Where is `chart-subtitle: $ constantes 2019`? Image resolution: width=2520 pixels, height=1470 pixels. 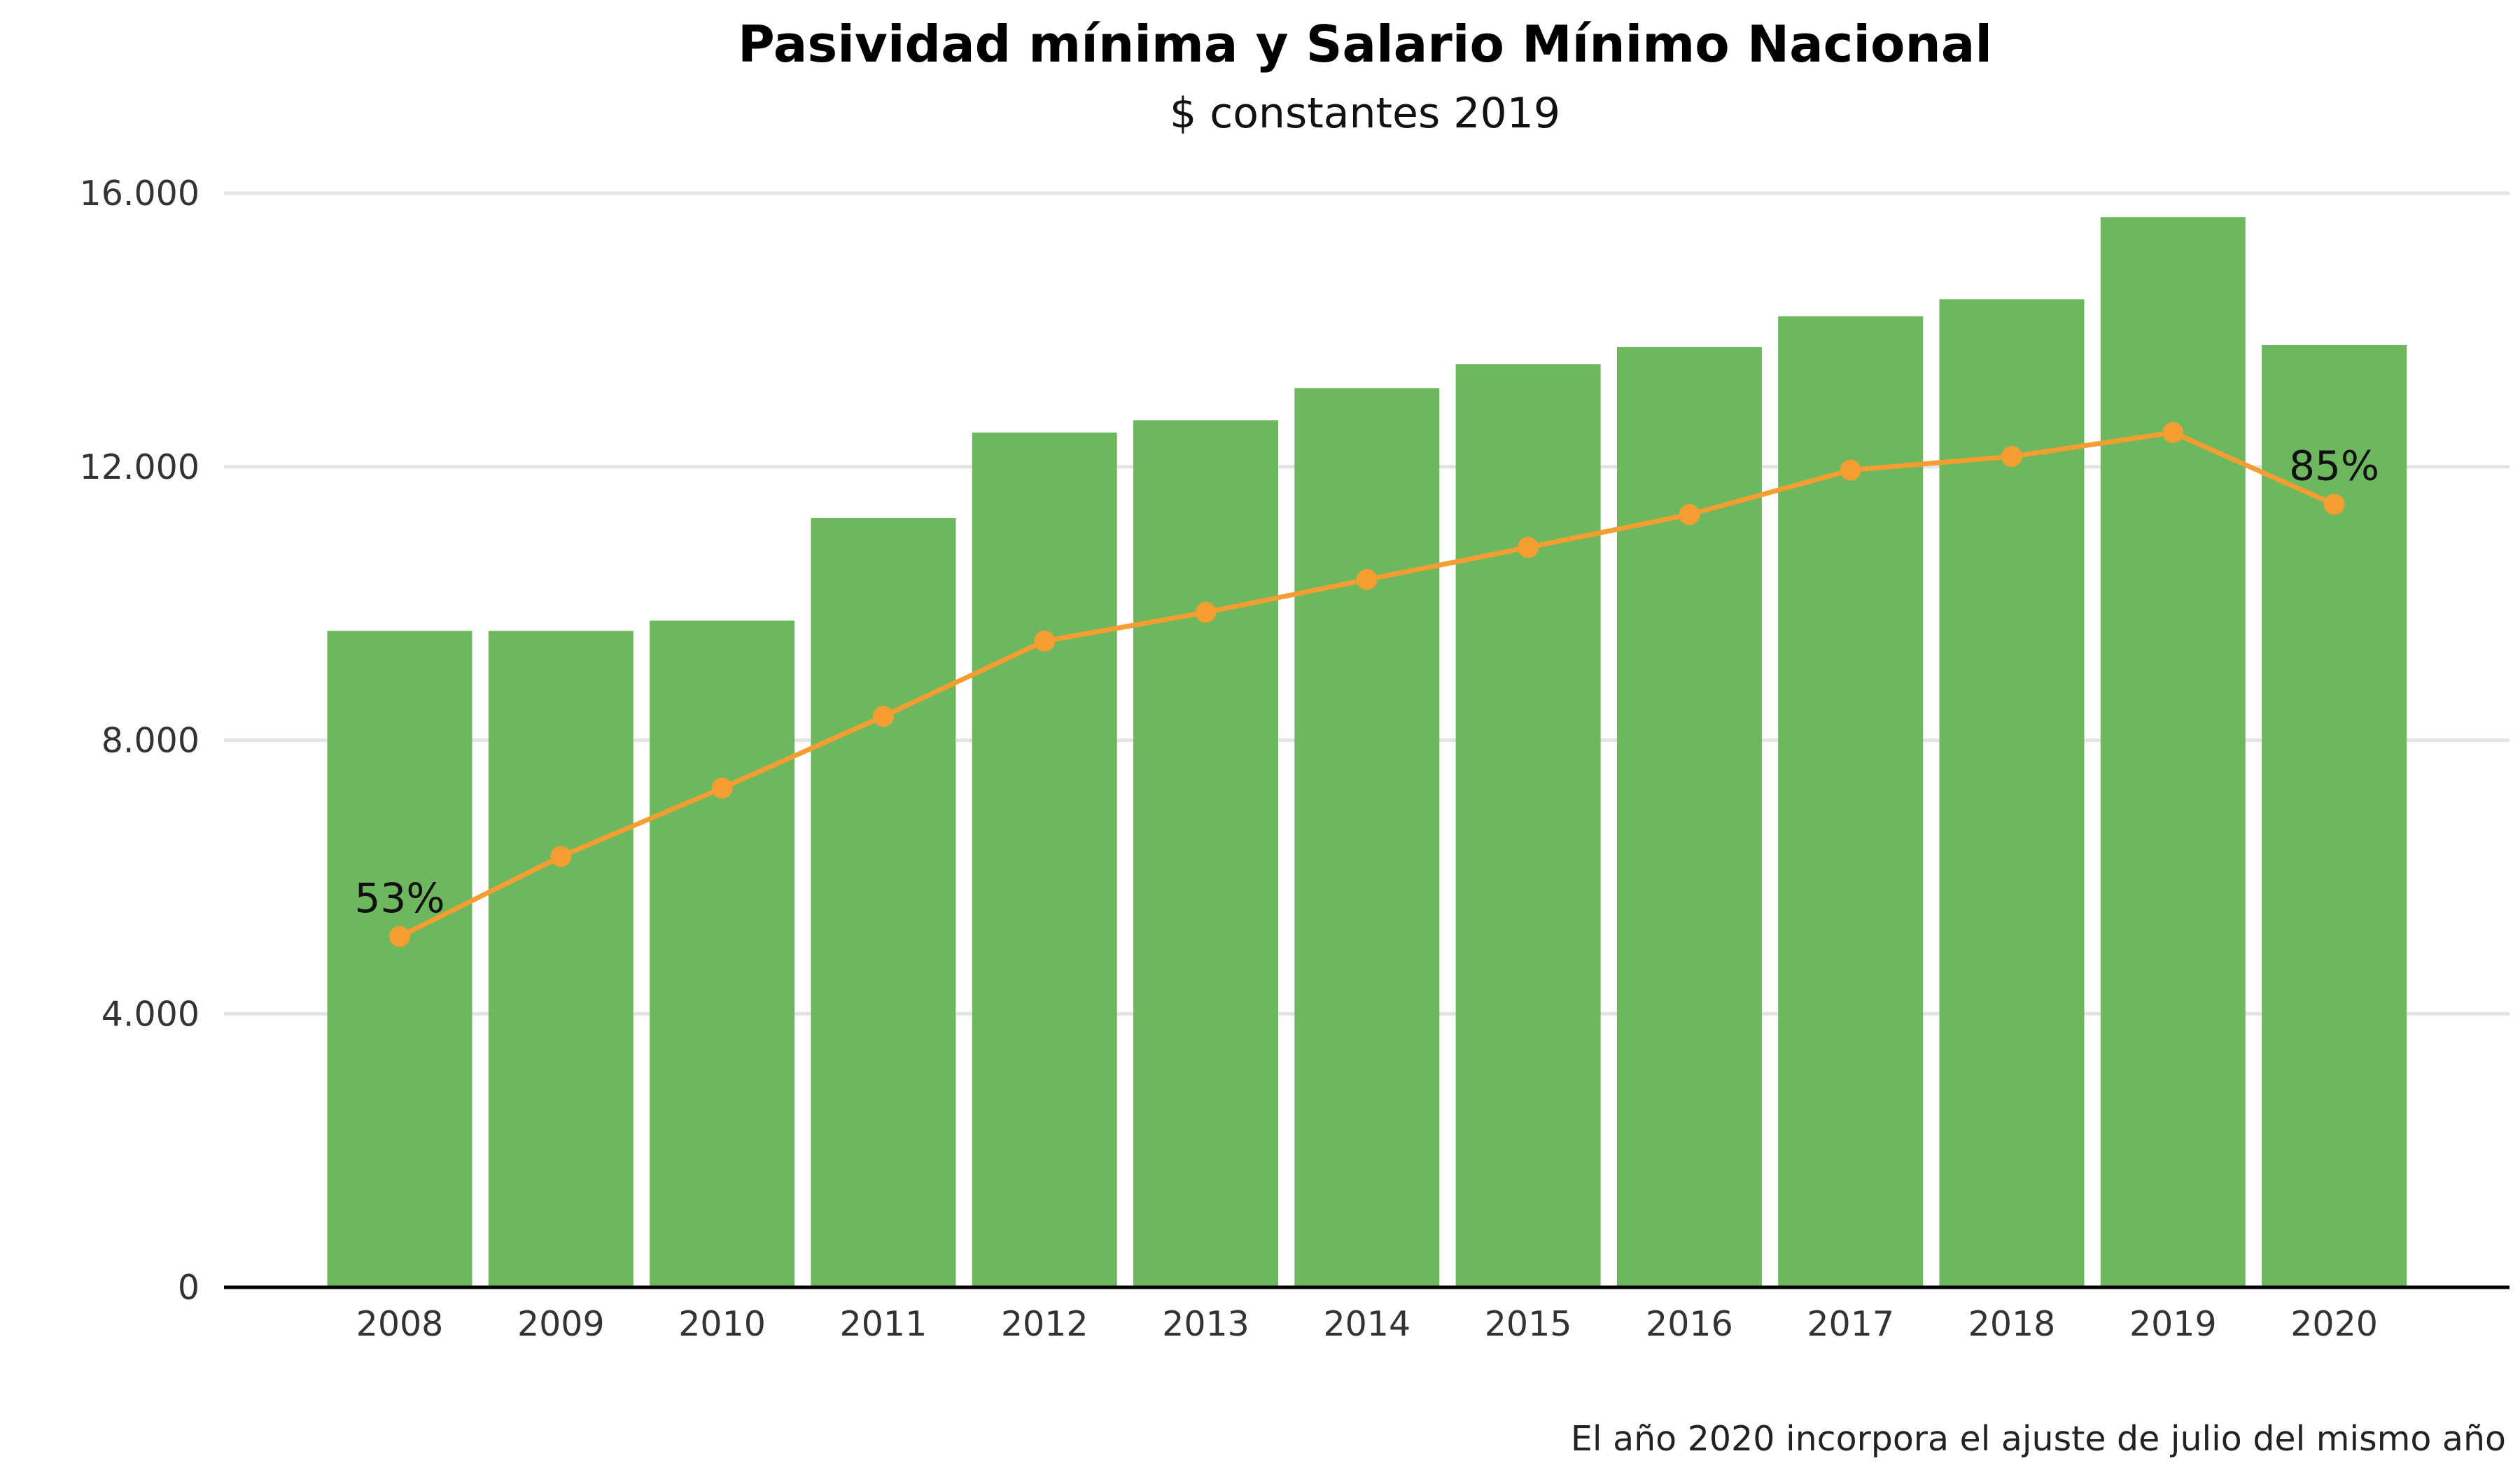
chart-subtitle: $ constantes 2019 is located at coordinates (1365, 113).